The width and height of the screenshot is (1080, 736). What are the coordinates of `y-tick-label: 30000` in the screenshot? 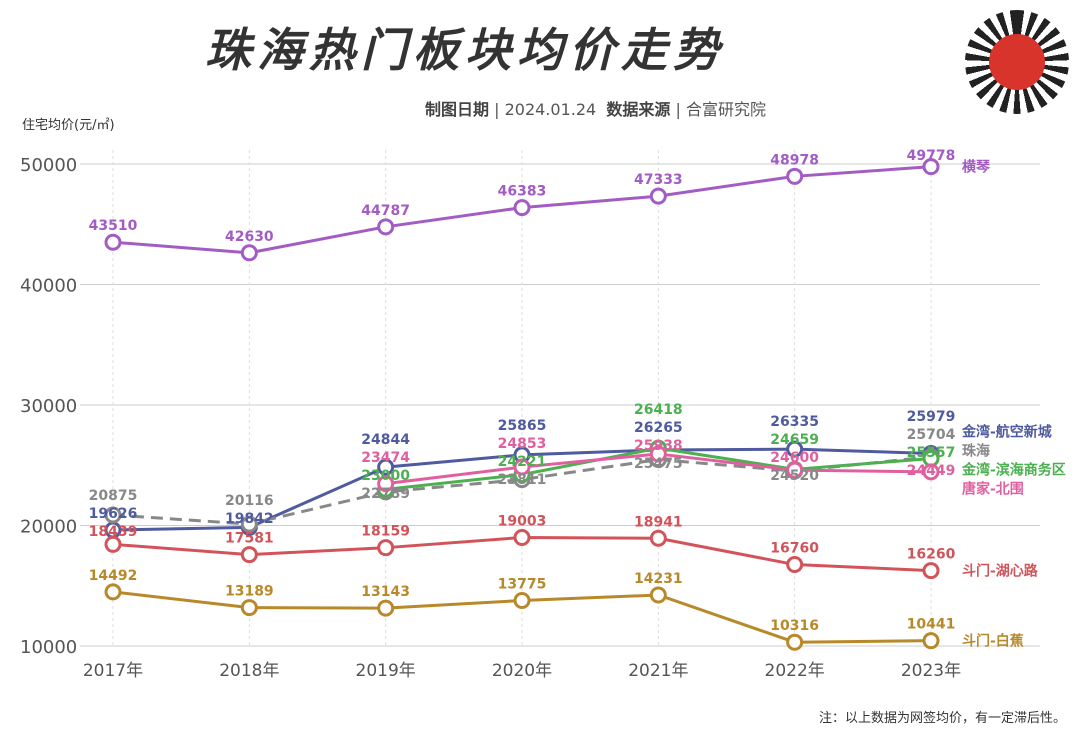 It's located at (48, 406).